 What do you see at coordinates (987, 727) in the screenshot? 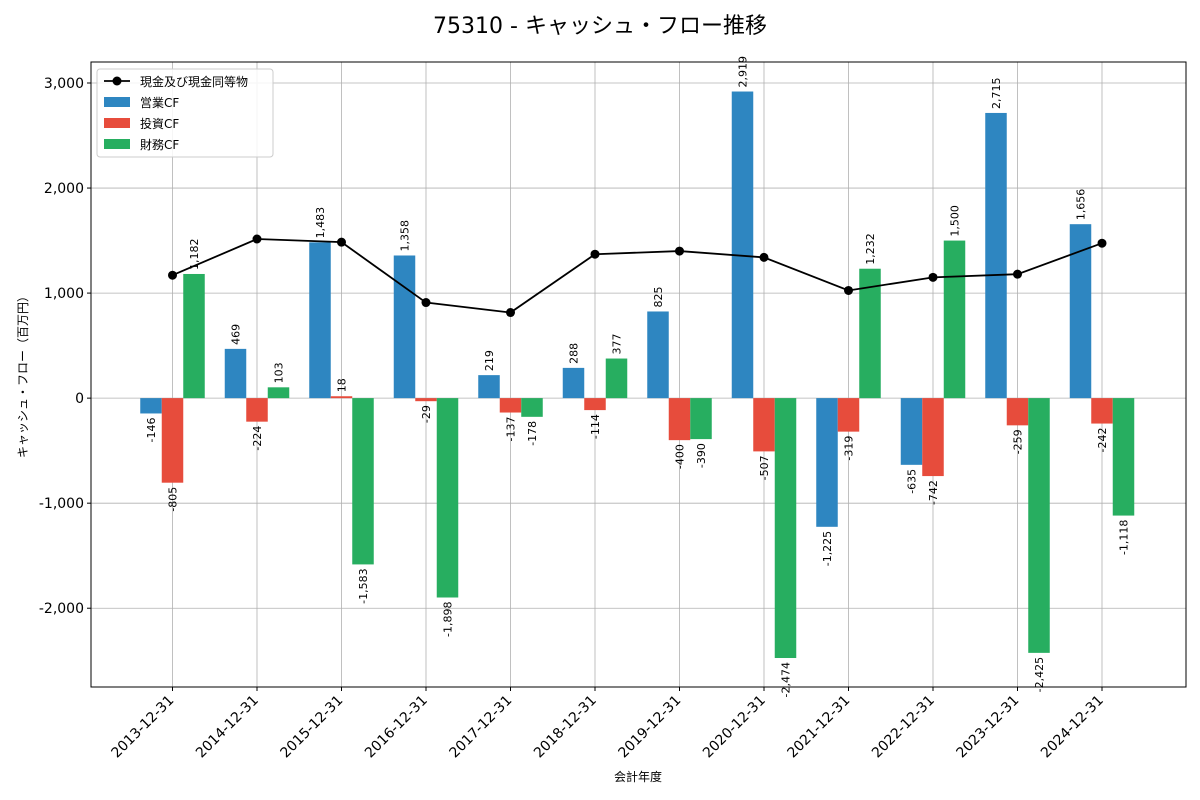
I see `x-tick-label: 2023-12-31` at bounding box center [987, 727].